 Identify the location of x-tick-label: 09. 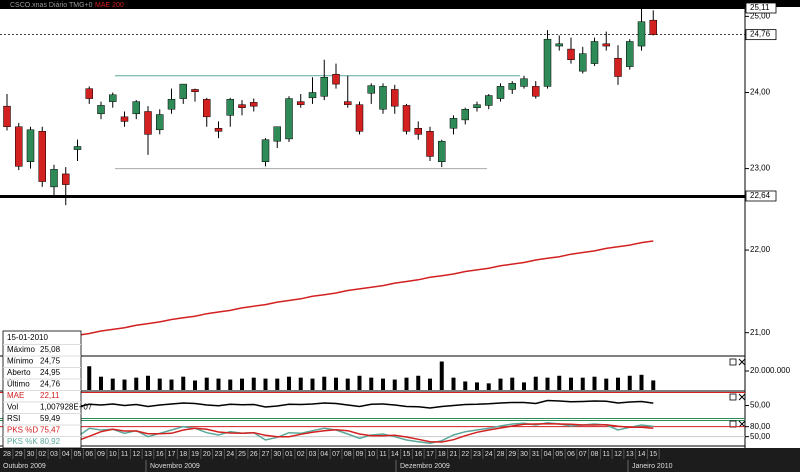
(360, 454).